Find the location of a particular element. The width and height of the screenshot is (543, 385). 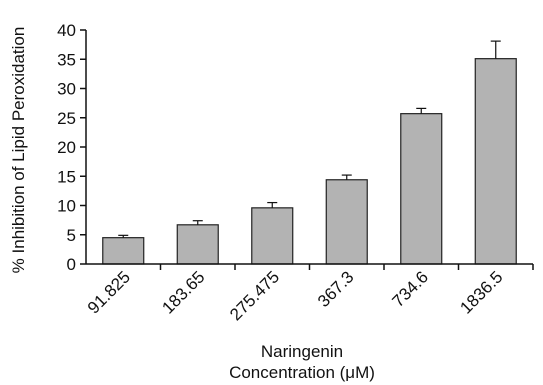

y-tick-label: 40 is located at coordinates (66, 30).